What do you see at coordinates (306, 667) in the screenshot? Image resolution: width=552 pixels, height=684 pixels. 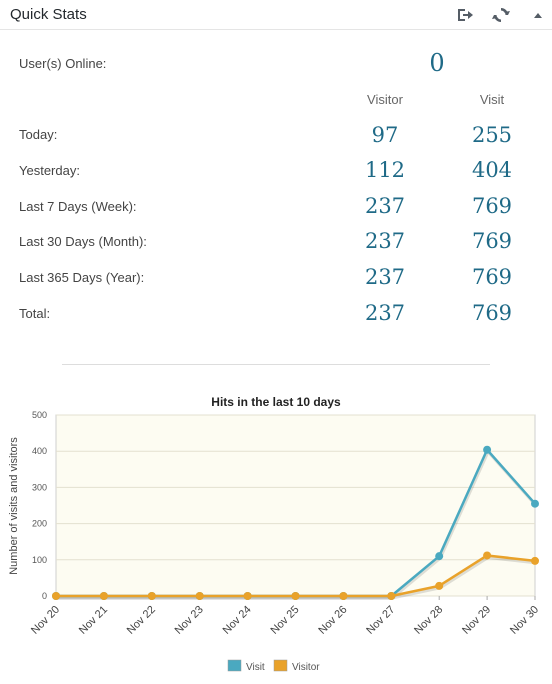 I see `legend-label-visitor: Visitor` at bounding box center [306, 667].